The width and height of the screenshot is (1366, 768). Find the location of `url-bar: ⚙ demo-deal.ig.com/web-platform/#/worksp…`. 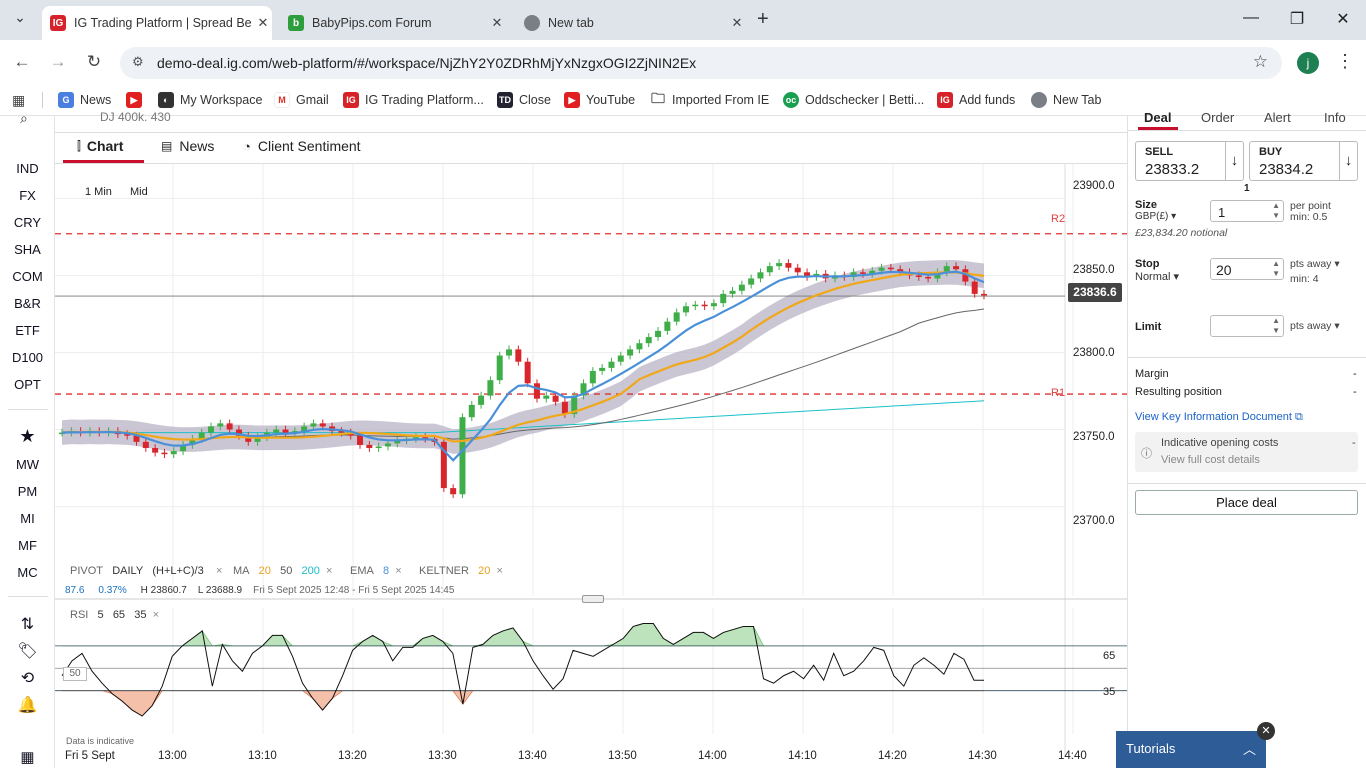

url-bar: ⚙ demo-deal.ig.com/web-platform/#/worksp… is located at coordinates (701, 63).